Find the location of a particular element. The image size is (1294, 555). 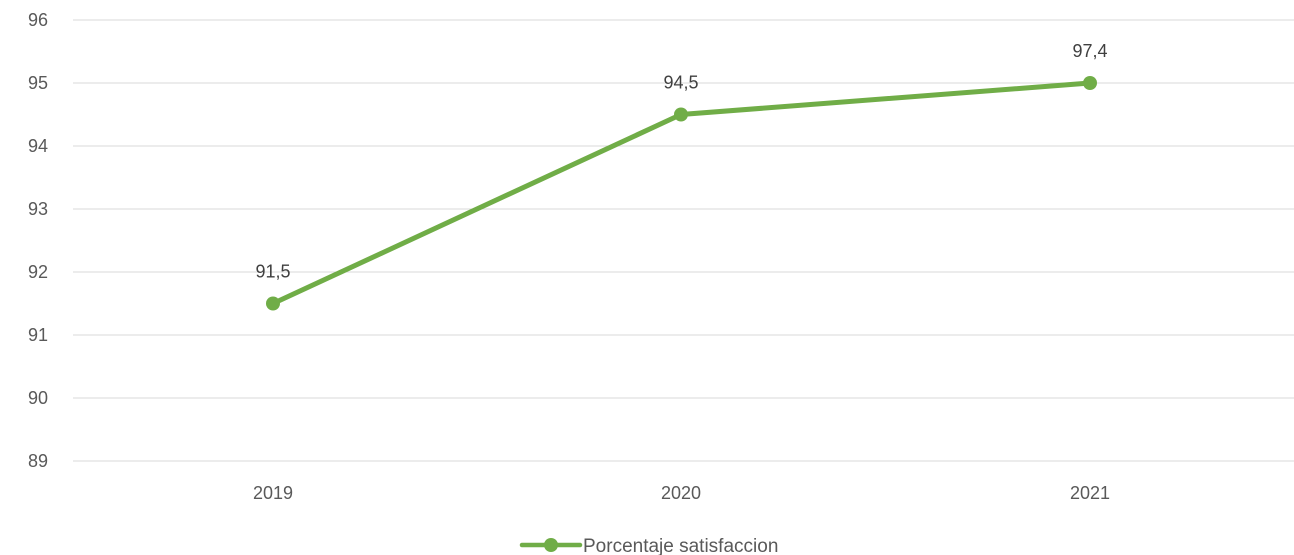

data-point-2020 is located at coordinates (681, 114).